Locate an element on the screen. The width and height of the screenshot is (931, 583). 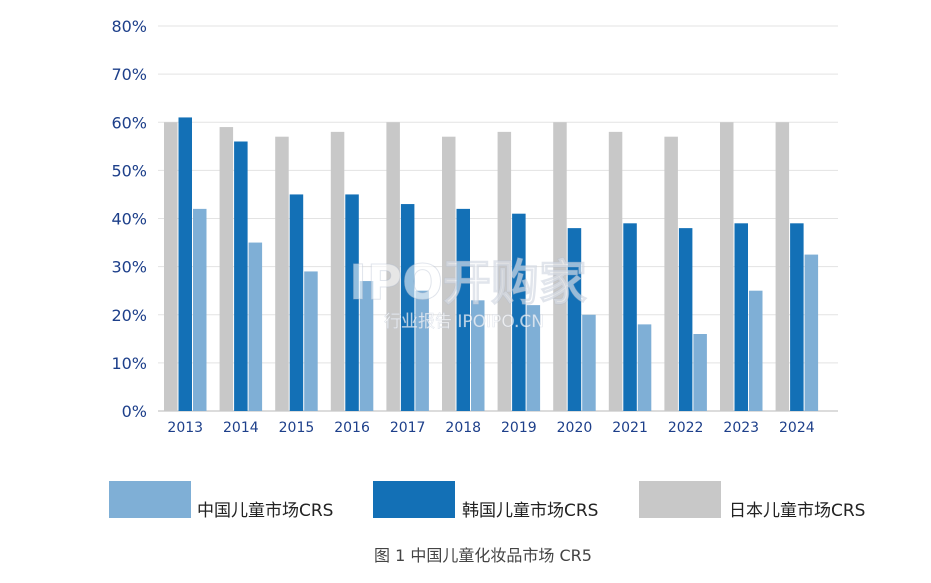
x-tick-label: 2014 is located at coordinates (241, 428).